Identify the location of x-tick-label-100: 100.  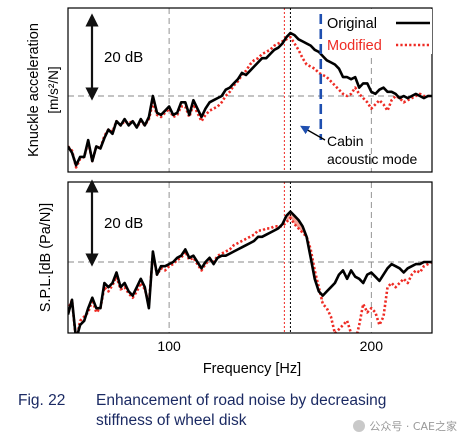
(169, 346).